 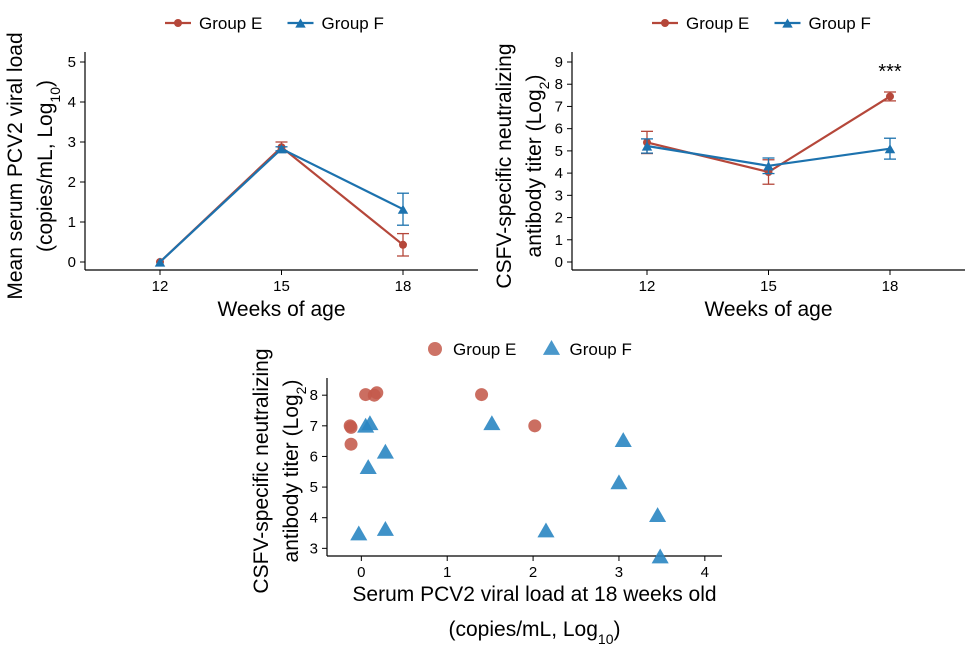 I want to click on chart-left-y-title-line1: Mean serum PCV2 viral load, so click(x=15, y=165).